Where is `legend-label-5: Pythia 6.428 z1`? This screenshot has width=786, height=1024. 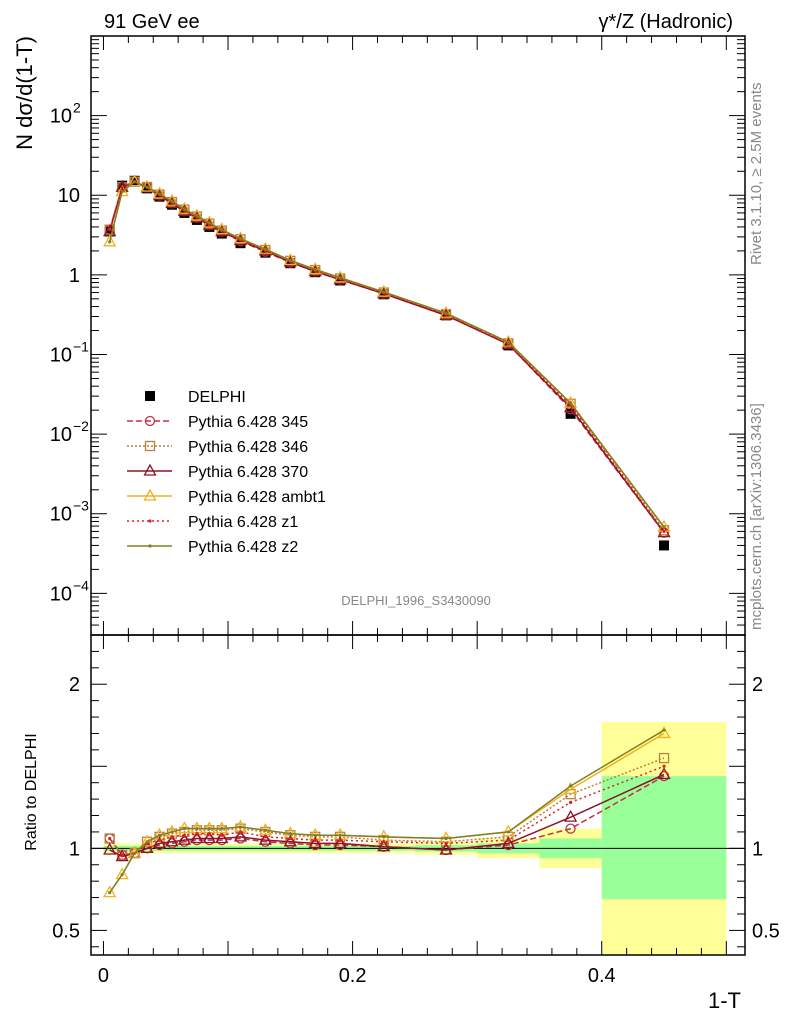 legend-label-5: Pythia 6.428 z1 is located at coordinates (243, 522).